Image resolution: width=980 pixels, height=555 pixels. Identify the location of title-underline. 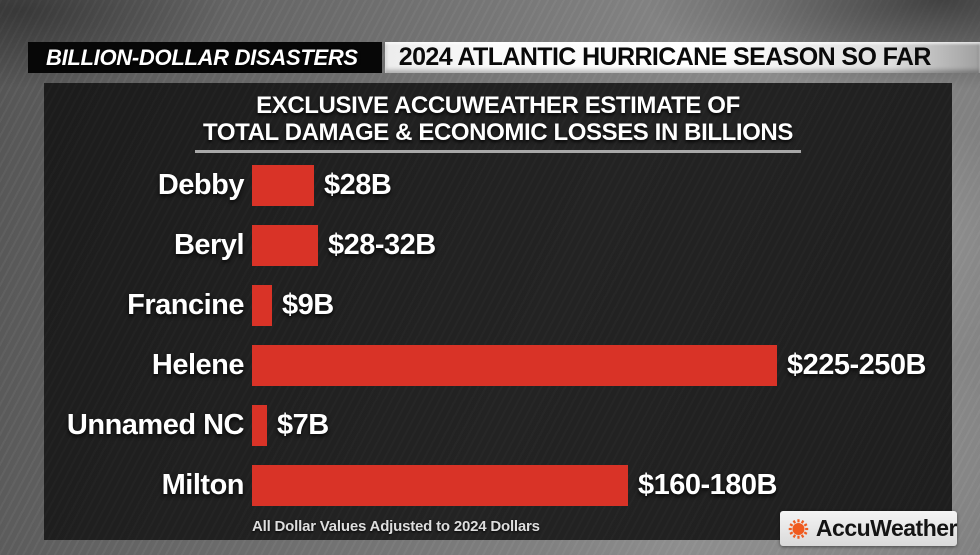
(498, 151).